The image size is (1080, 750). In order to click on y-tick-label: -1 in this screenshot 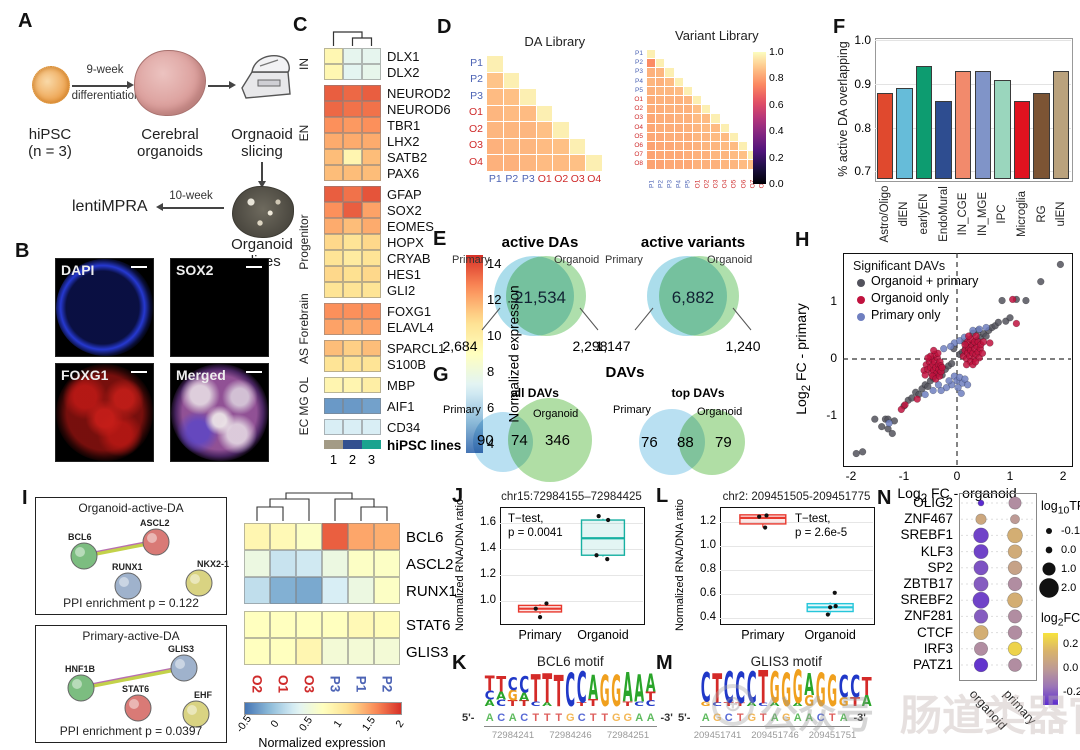, I will do `click(831, 415)`.